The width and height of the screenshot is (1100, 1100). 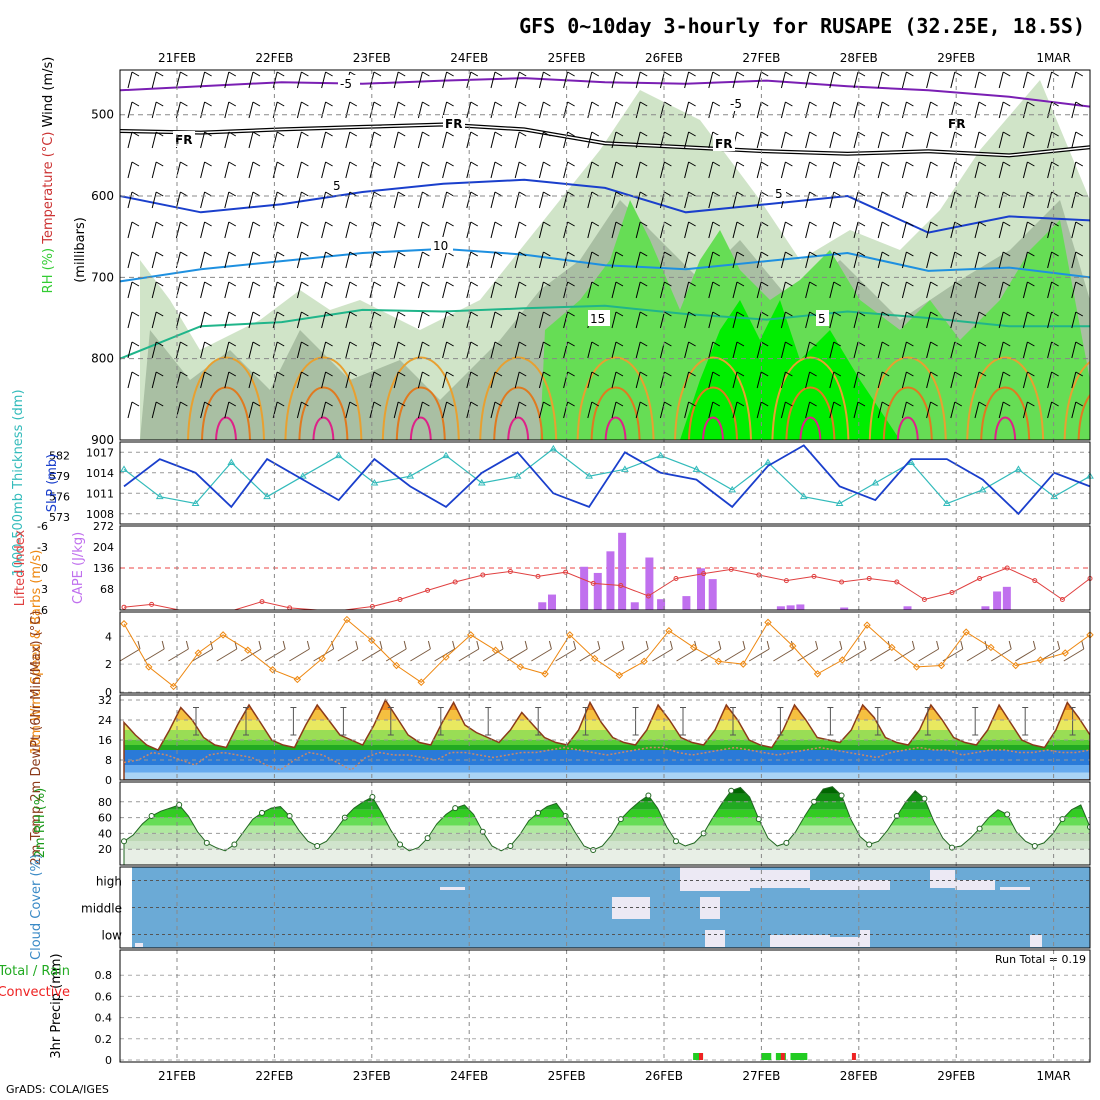 I want to click on date-label-bottom: 29FEB, so click(x=956, y=1076).